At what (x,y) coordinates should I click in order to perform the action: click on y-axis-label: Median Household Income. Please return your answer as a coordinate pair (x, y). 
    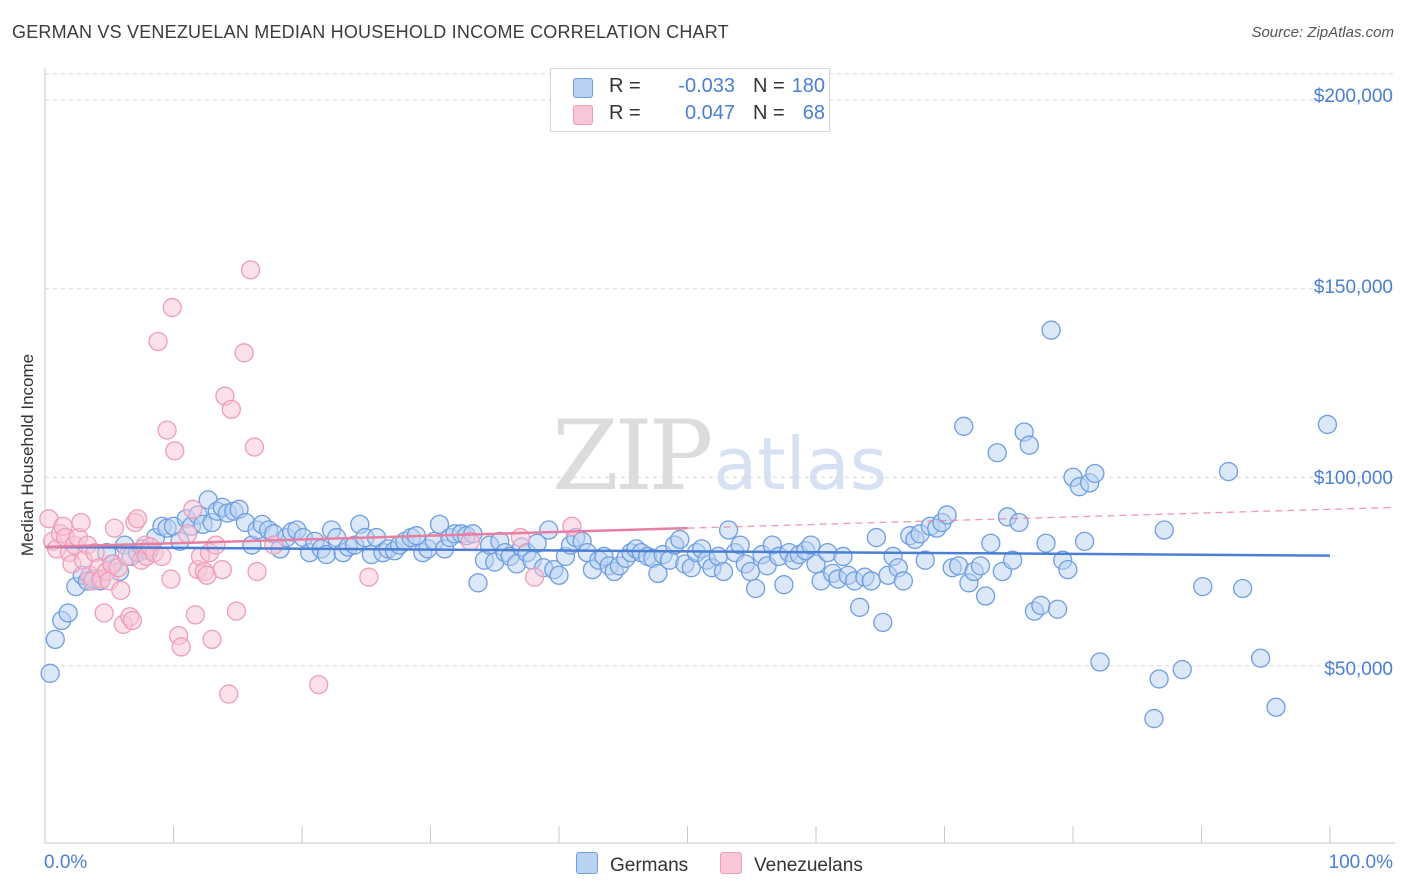
    Looking at the image, I should click on (27, 455).